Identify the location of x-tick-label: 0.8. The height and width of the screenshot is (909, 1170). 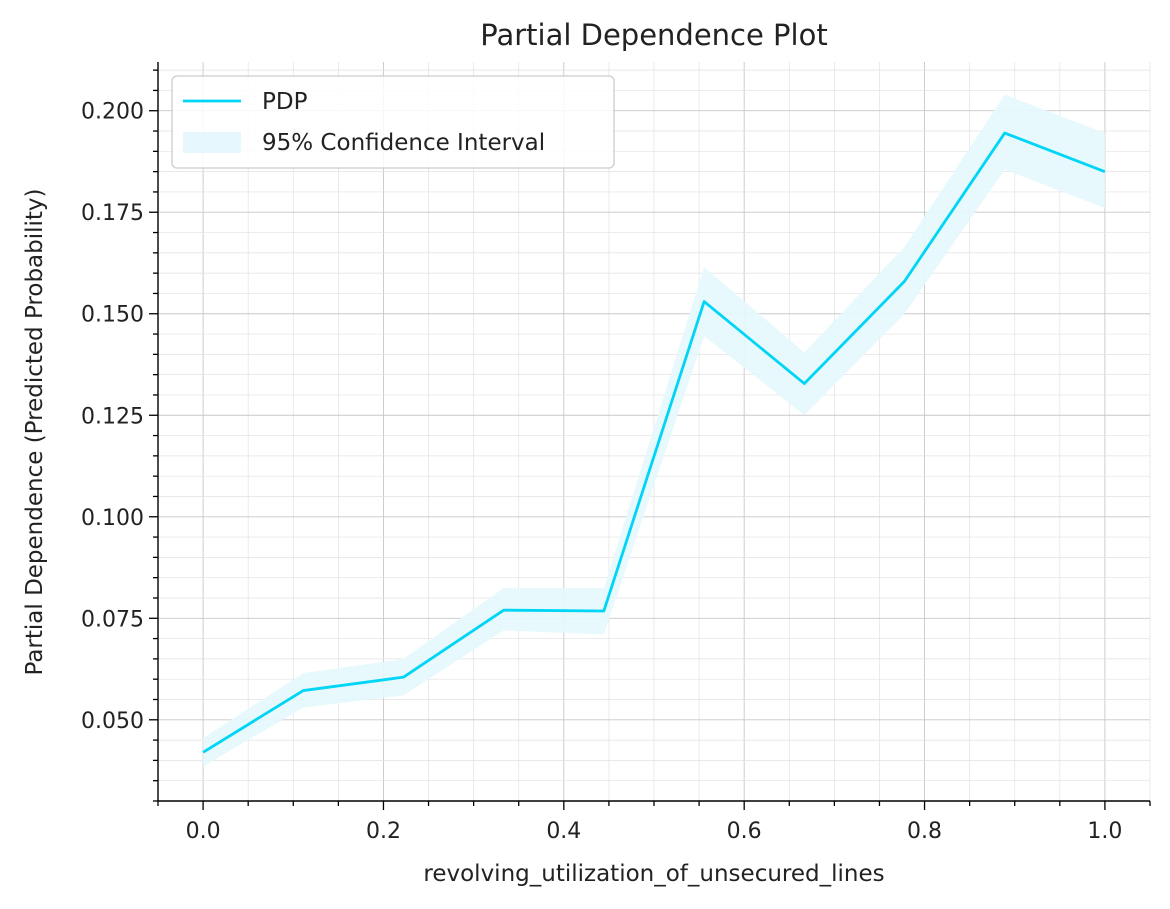
(924, 831).